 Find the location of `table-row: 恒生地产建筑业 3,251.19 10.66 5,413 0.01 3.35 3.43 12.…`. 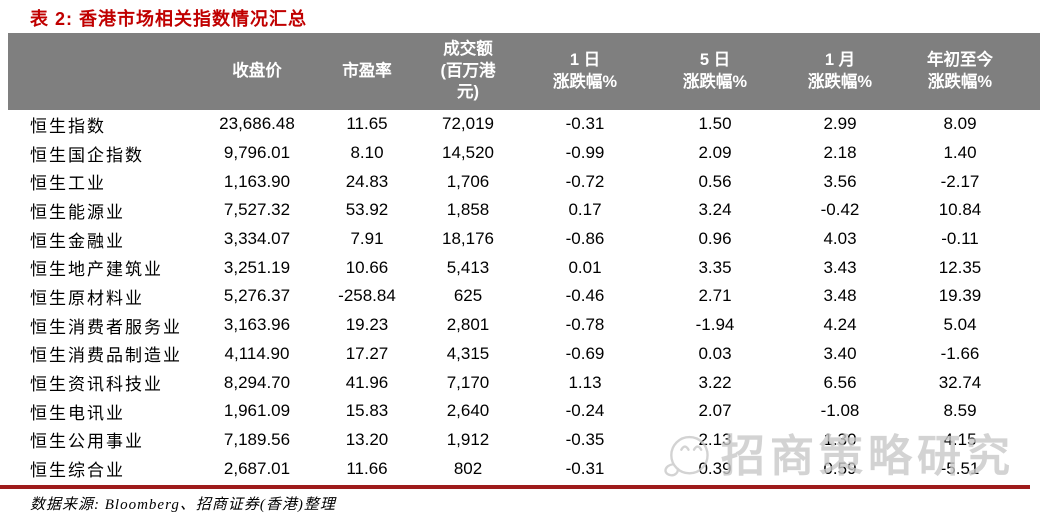

table-row: 恒生地产建筑业 3,251.19 10.66 5,413 0.01 3.35 3.43 12.… is located at coordinates (524, 267).